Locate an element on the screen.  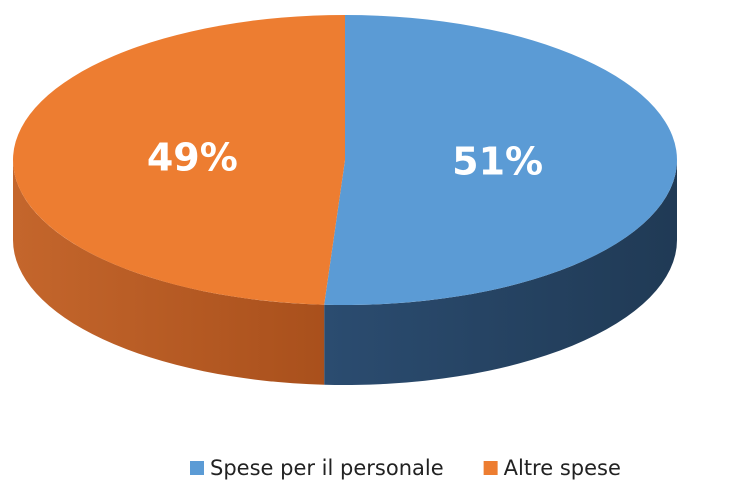
value-label: 49% is located at coordinates (192, 157).